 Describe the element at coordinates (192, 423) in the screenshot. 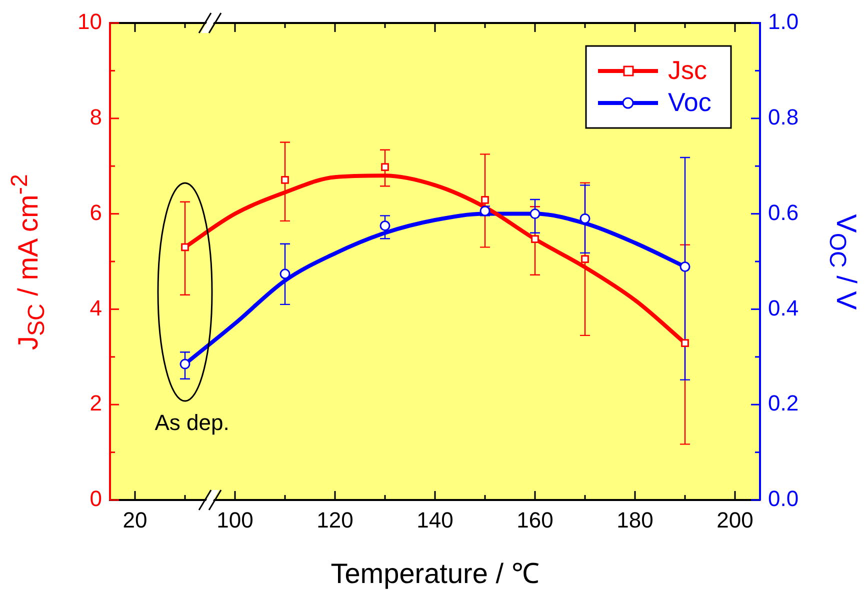

I see `annotation: As dep.` at that location.